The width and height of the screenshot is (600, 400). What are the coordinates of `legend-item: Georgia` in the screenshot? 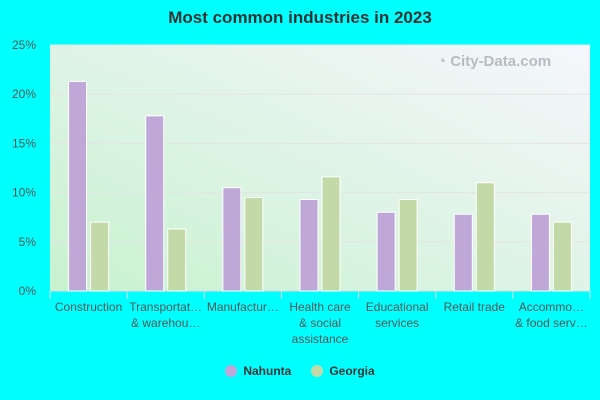 It's located at (343, 371).